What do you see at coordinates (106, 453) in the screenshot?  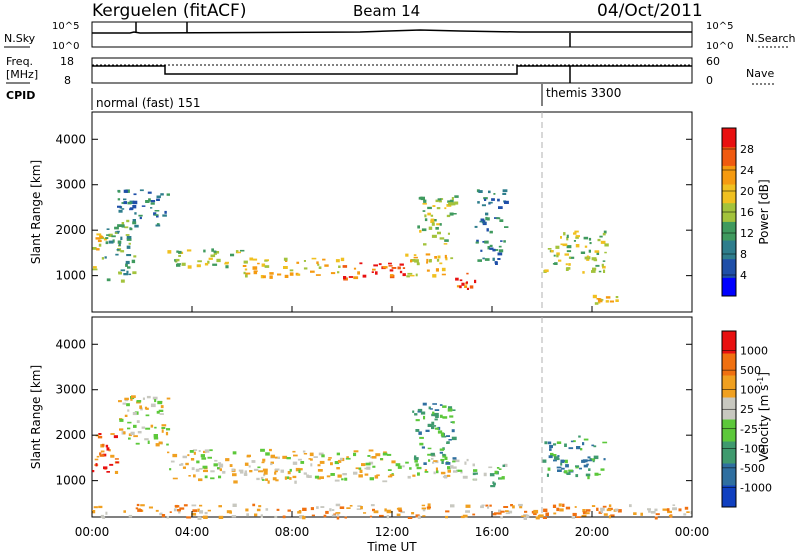 I see `velocity-echo-region` at bounding box center [106, 453].